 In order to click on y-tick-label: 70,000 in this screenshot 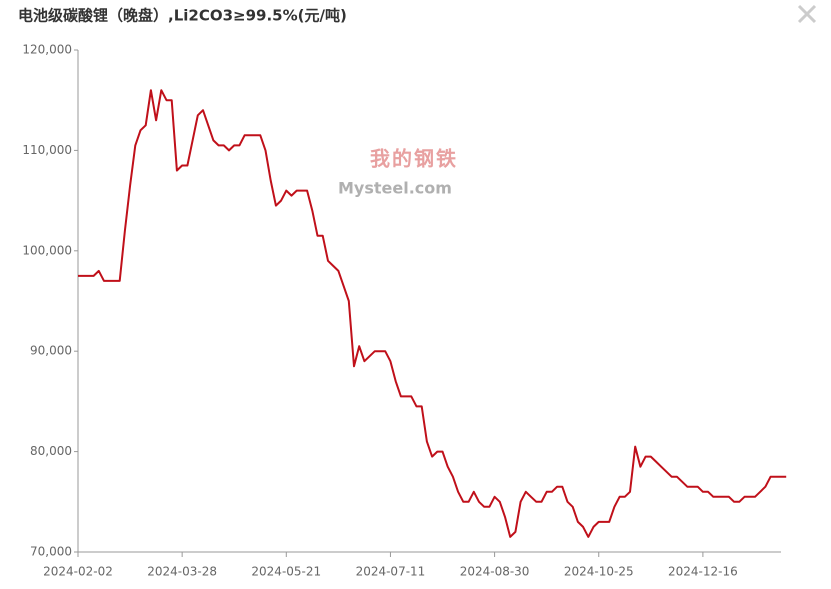, I will do `click(51, 552)`.